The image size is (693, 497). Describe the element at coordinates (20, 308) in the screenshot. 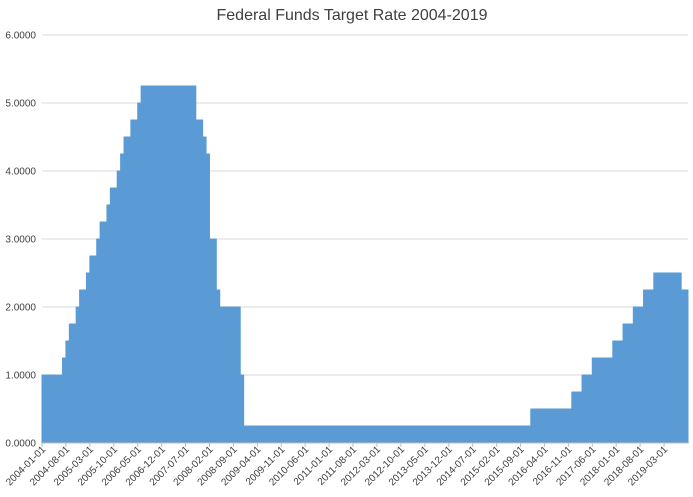

I see `y-tick-label: 2.0000` at that location.